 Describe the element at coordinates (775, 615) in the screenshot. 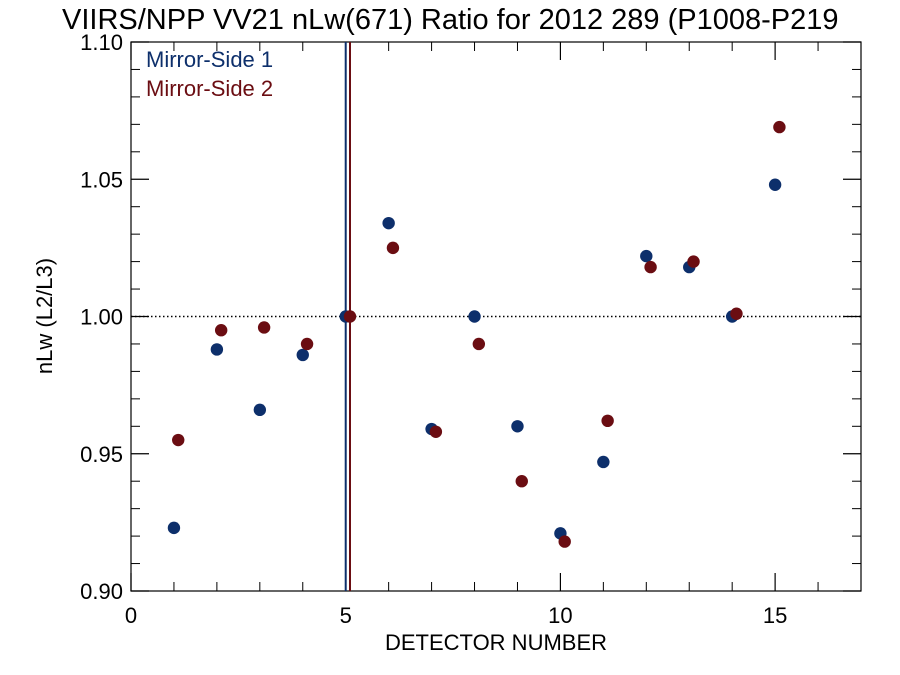

I see `x-tick-label: 15` at that location.